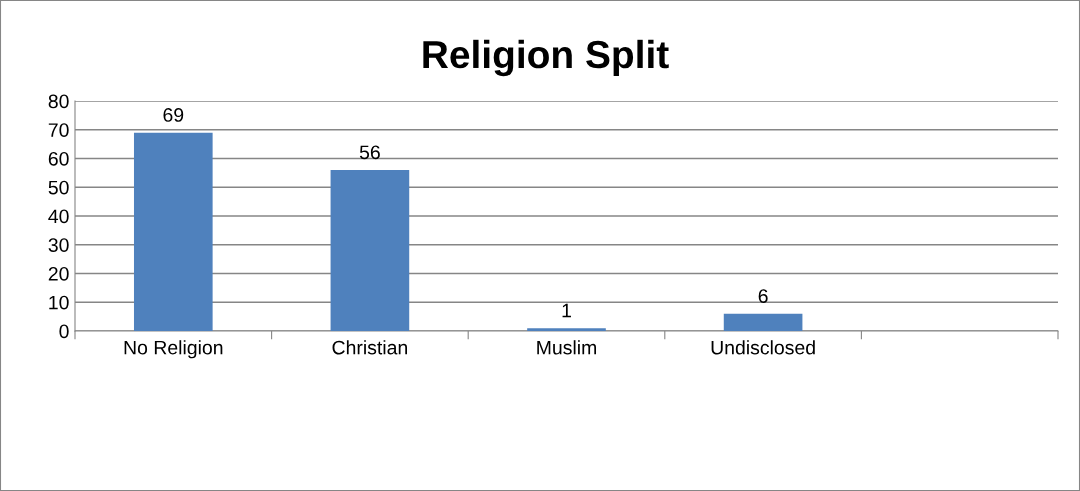 The height and width of the screenshot is (491, 1080). I want to click on x-tick-label: Muslim, so click(566, 347).